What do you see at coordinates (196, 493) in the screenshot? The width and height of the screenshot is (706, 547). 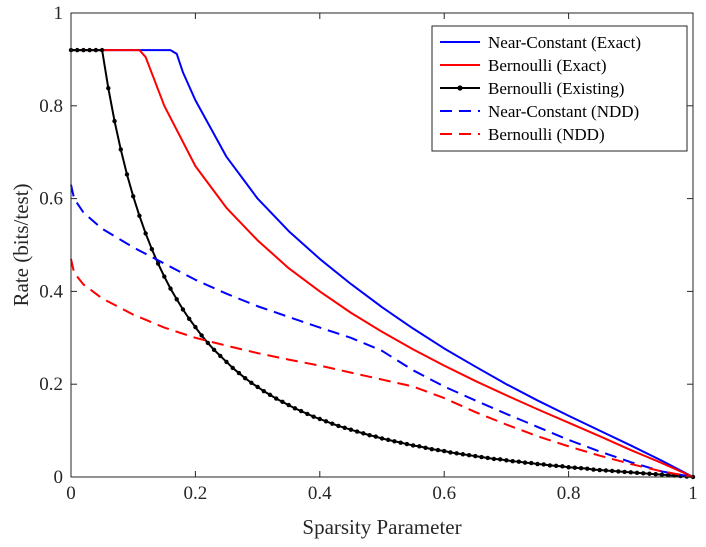 I see `x-tick-label-2: 0.2` at bounding box center [196, 493].